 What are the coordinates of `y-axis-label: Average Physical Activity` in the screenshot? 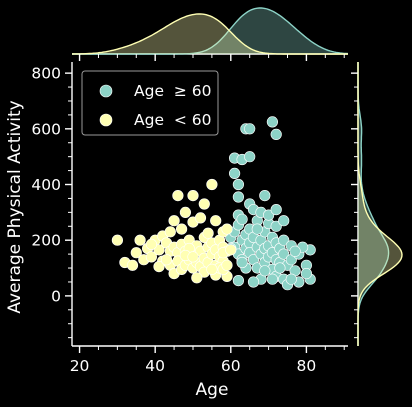 It's located at (15, 206).